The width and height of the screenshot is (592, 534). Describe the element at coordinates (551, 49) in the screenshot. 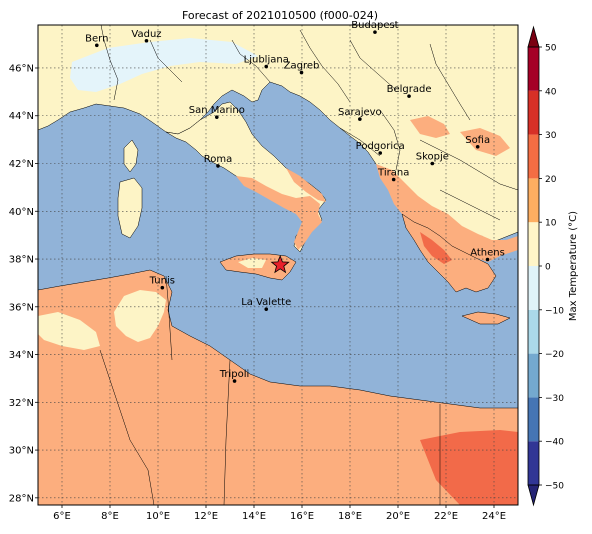

I see `colorbar-tick-label: 50` at that location.